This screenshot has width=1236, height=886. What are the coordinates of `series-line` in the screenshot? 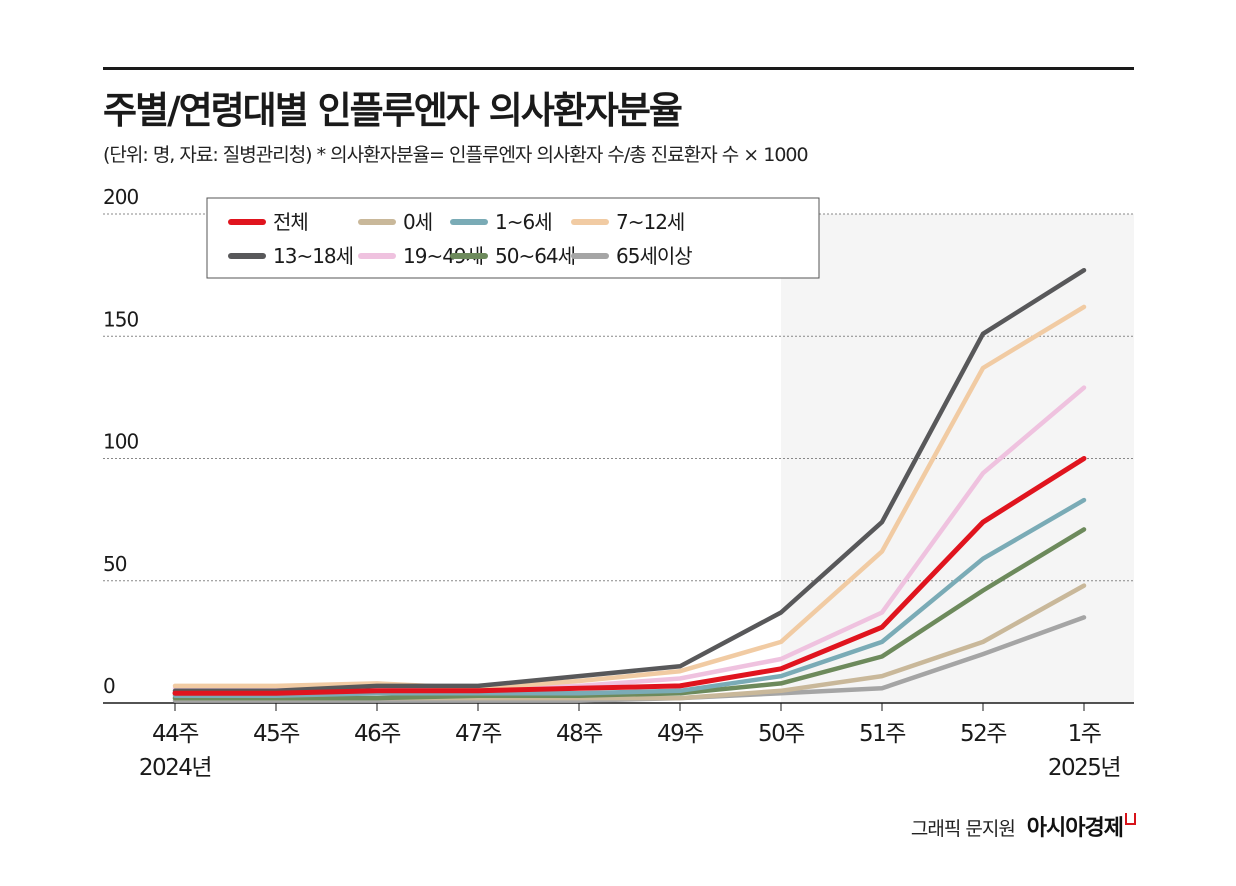 It's located at (629, 614).